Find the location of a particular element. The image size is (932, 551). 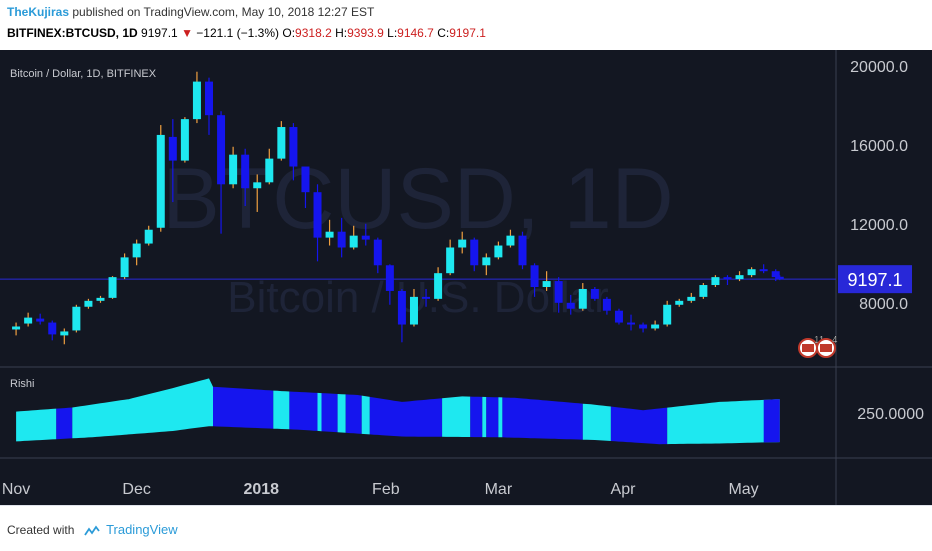

indicator-pane-title: Rishi is located at coordinates (22, 384).